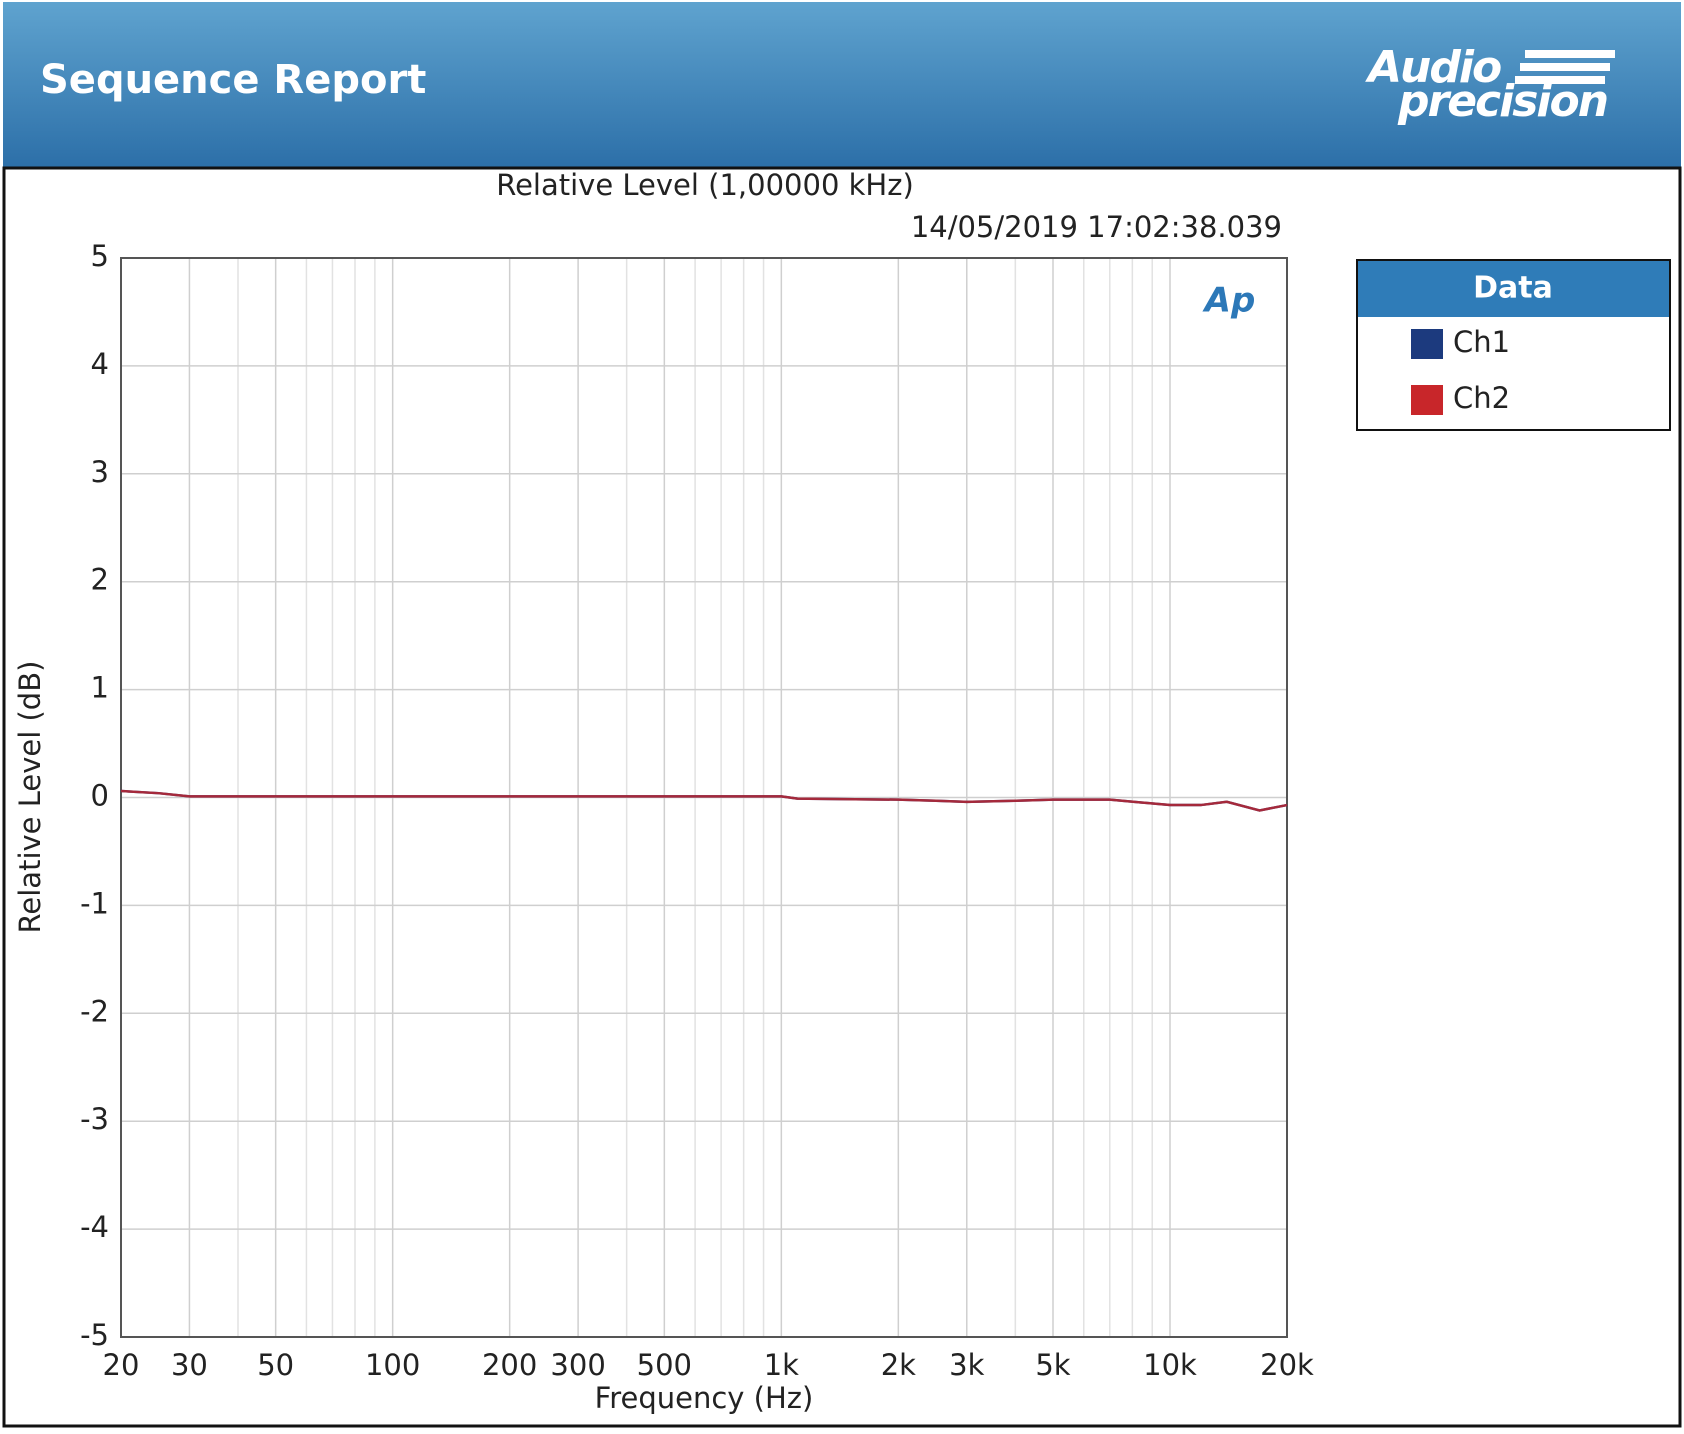 The height and width of the screenshot is (1434, 1684). What do you see at coordinates (94, 1227) in the screenshot?
I see `y-tick-label: -4` at bounding box center [94, 1227].